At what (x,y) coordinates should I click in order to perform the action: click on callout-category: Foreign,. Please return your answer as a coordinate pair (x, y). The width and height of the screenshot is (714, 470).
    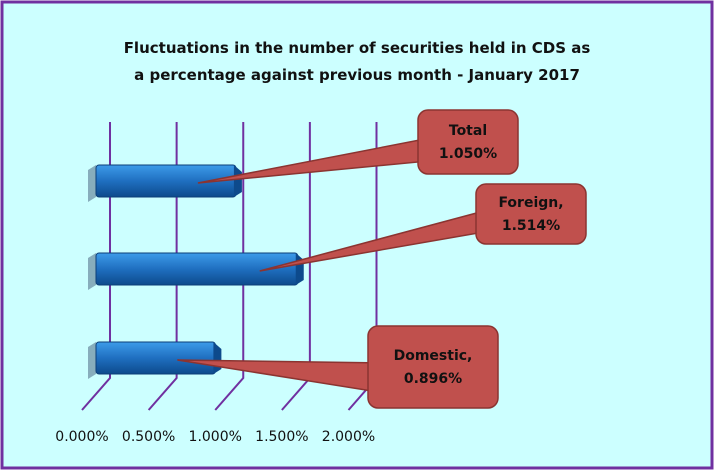
    Looking at the image, I should click on (530, 203).